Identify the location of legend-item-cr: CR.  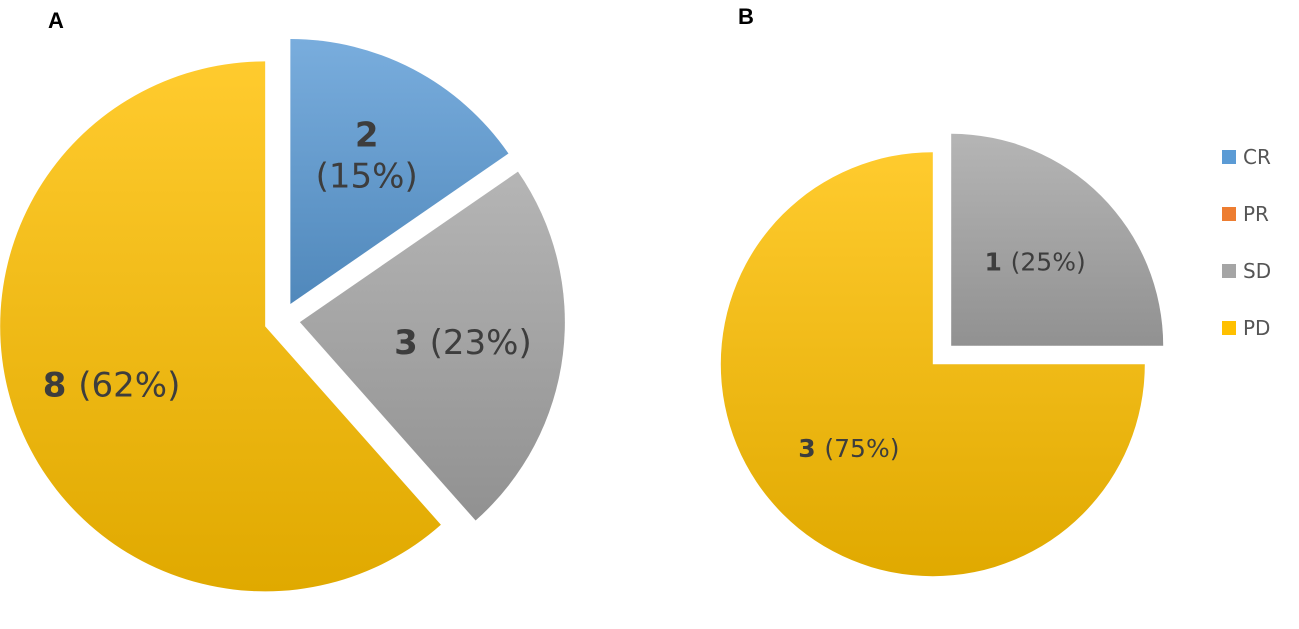
(1260, 157).